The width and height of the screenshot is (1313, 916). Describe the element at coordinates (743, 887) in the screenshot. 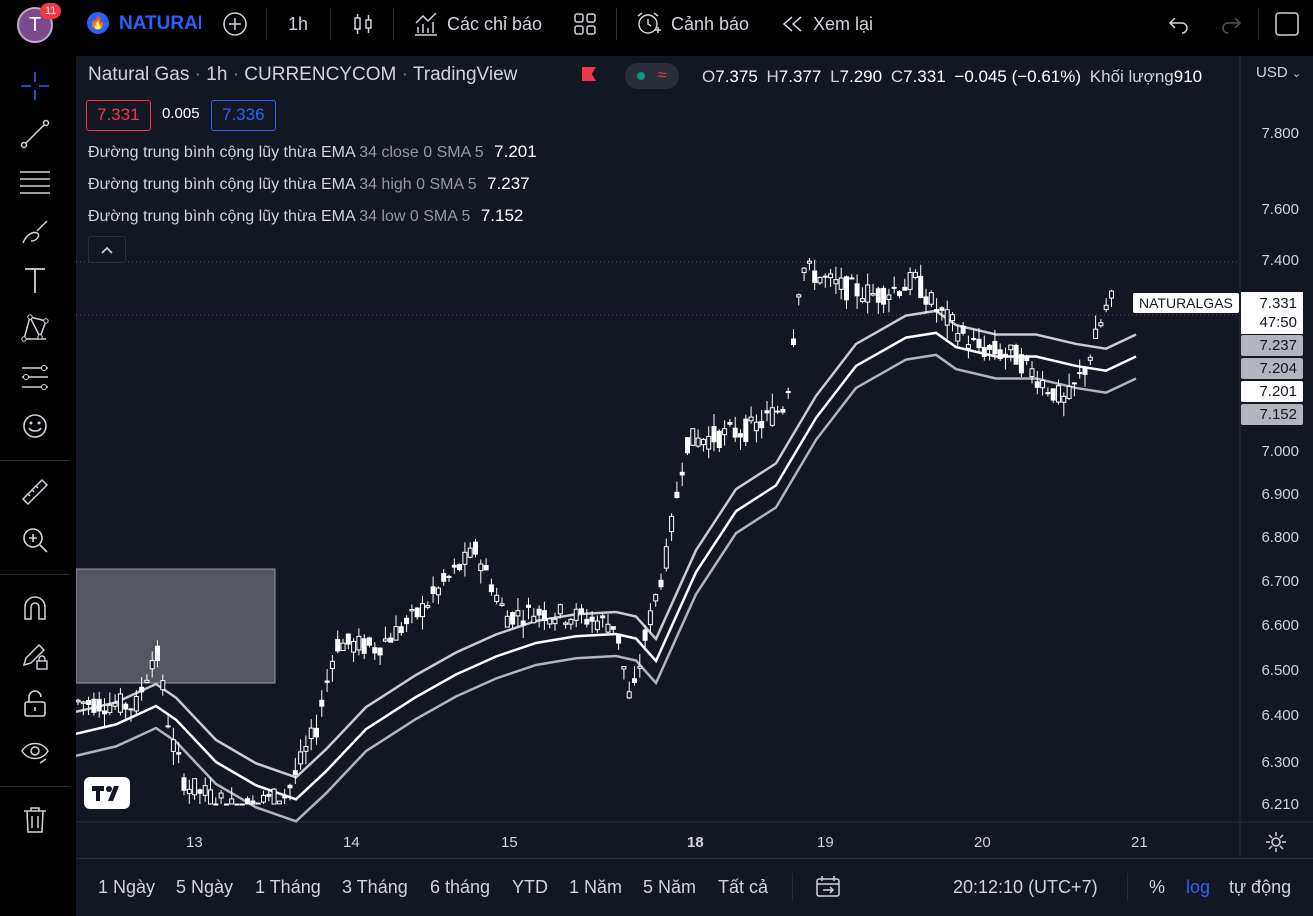

I see `range-all: Tất cả` at that location.